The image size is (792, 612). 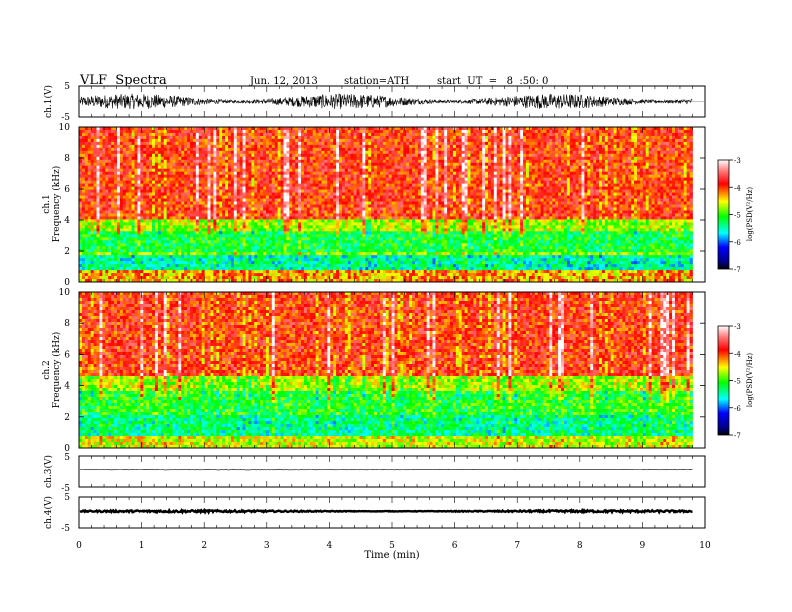 I want to click on ch1-x-ticks, so click(x=392, y=101).